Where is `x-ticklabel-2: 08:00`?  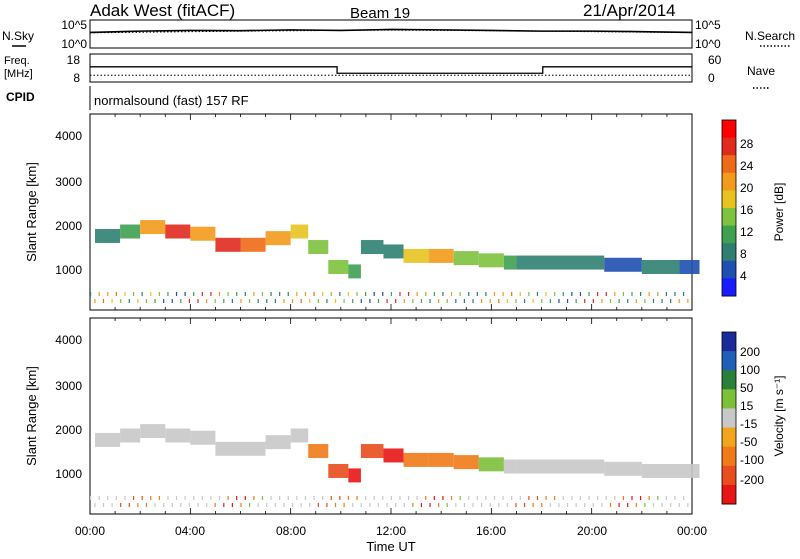 x-ticklabel-2: 08:00 is located at coordinates (291, 531).